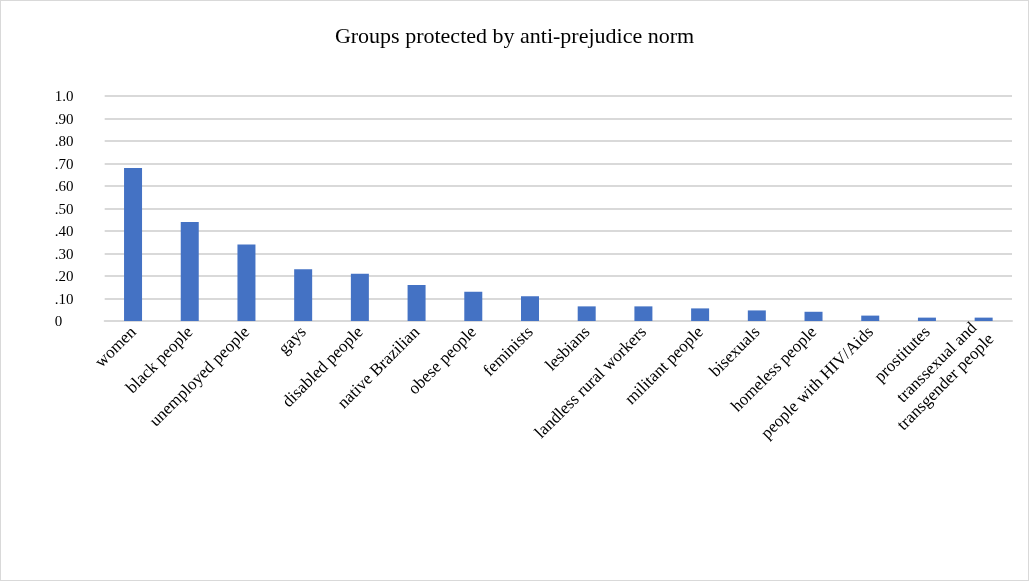 The height and width of the screenshot is (581, 1029). Describe the element at coordinates (514, 35) in the screenshot. I see `chart-title: Groups protected by anti-prejudice norm` at that location.